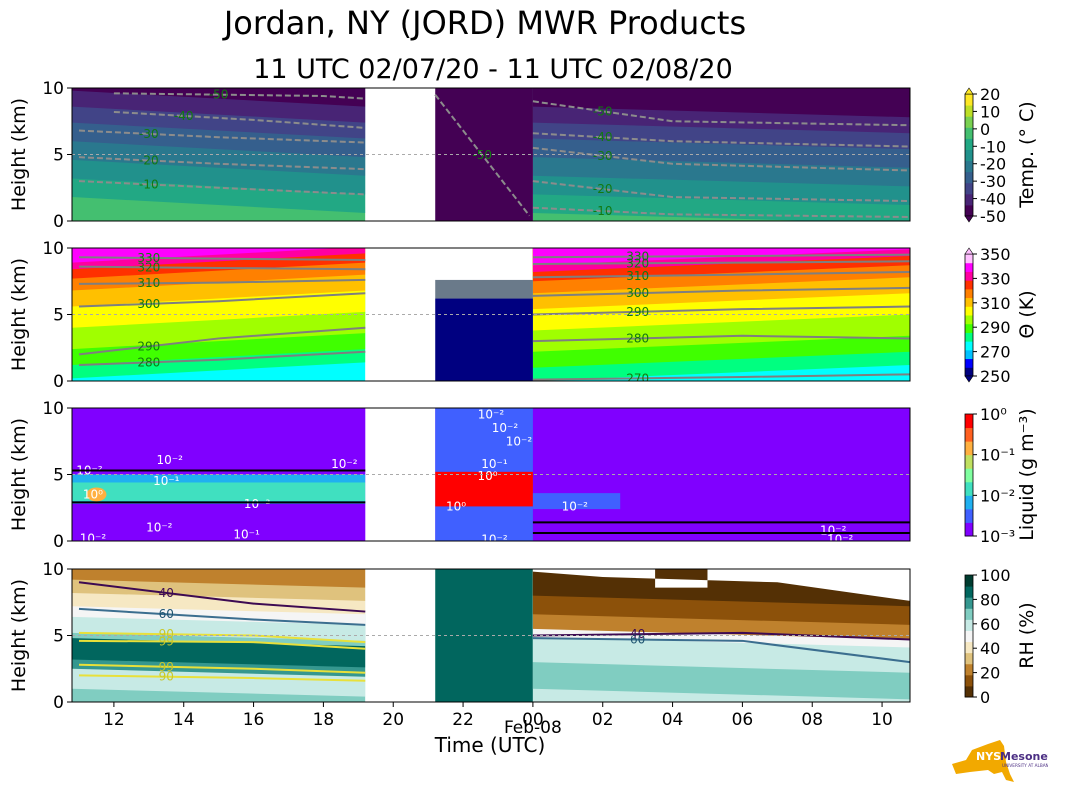 Image resolution: width=1066 pixels, height=806 pixels. I want to click on colorbar-tick-label: 10⁻², so click(997, 495).